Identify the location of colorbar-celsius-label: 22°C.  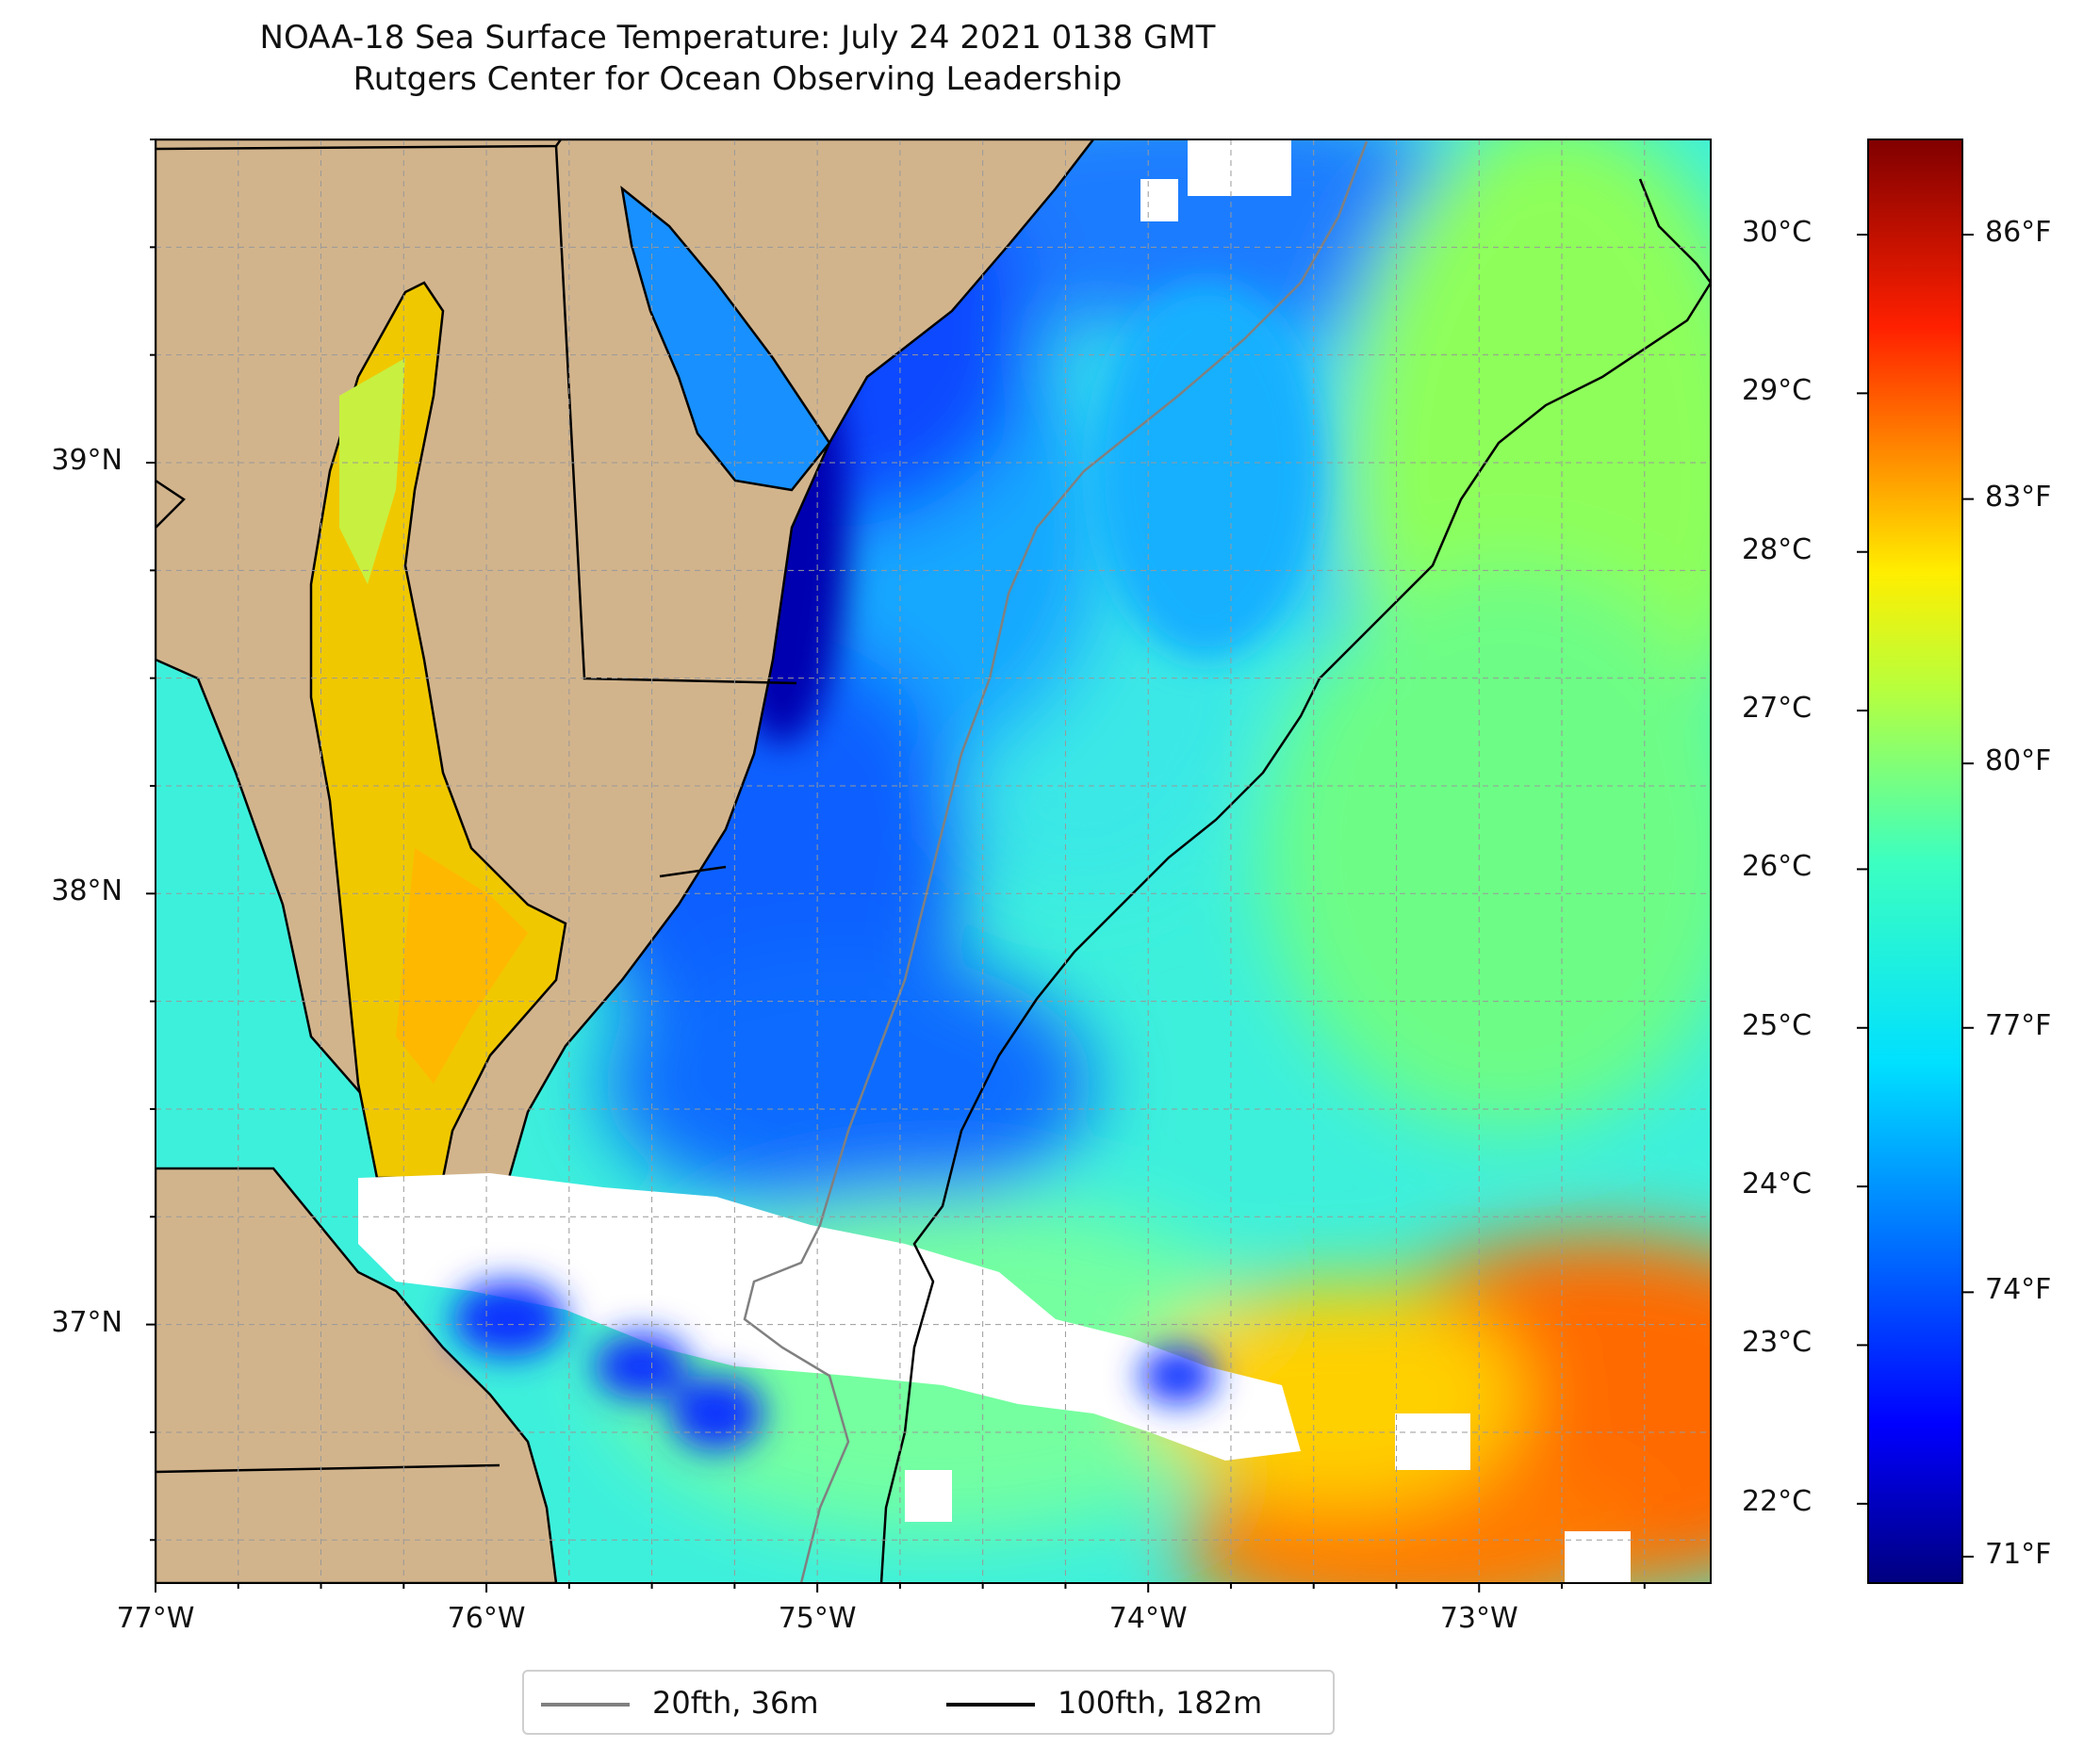
(1777, 1501).